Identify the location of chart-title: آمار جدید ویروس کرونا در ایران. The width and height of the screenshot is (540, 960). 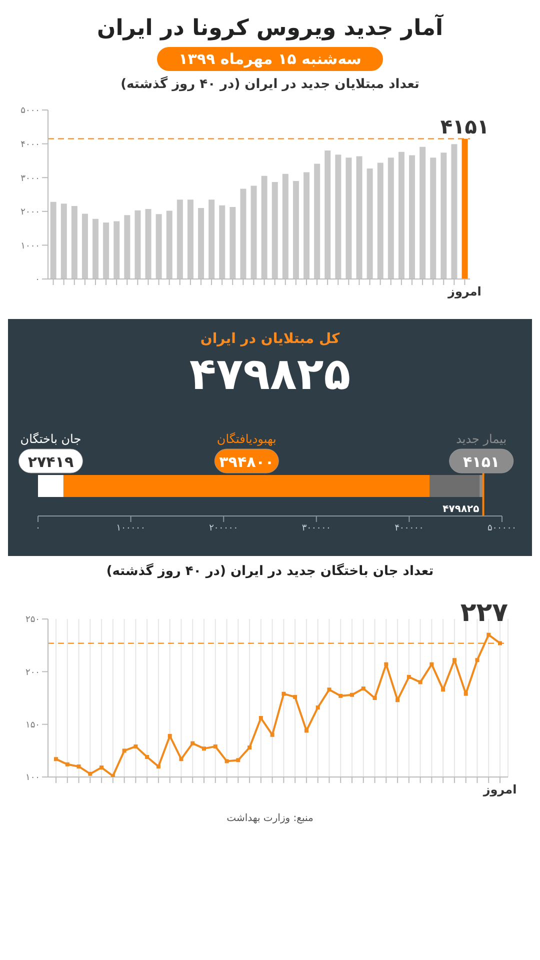
(270, 28).